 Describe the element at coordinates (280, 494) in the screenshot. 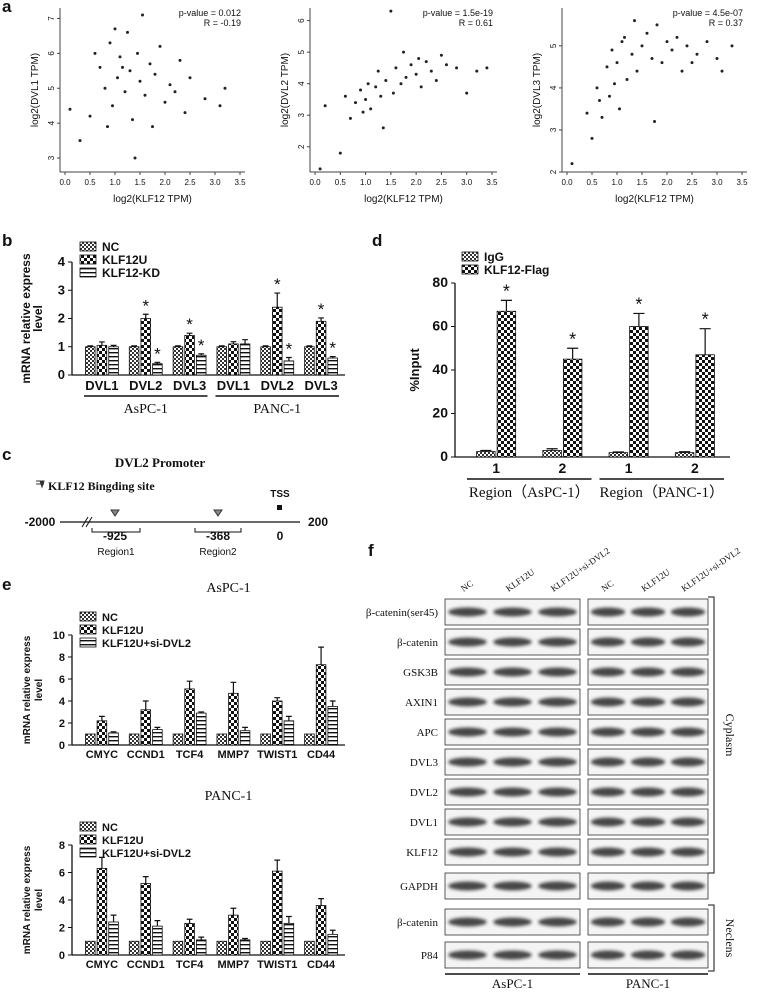

I see `tss-label: TSS` at that location.